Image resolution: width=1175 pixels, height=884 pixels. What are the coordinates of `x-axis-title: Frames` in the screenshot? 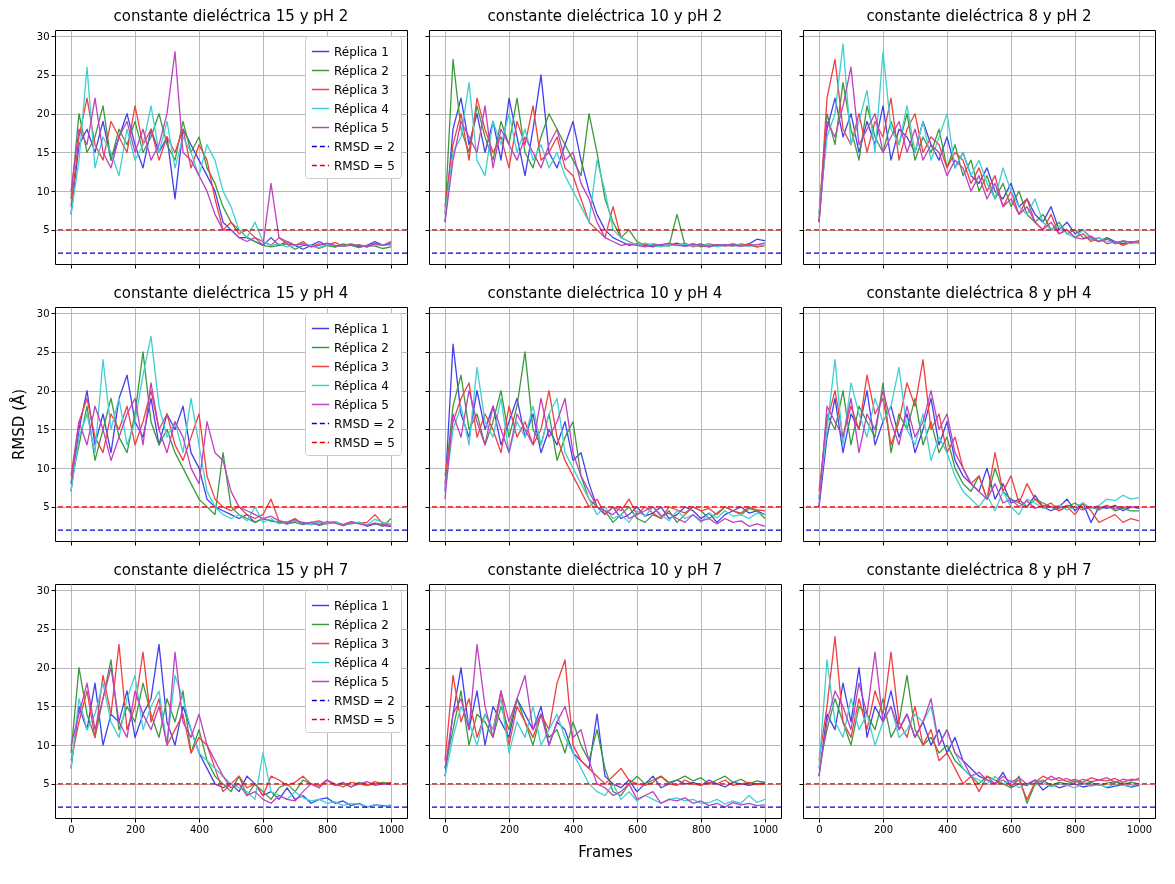 It's located at (605, 851).